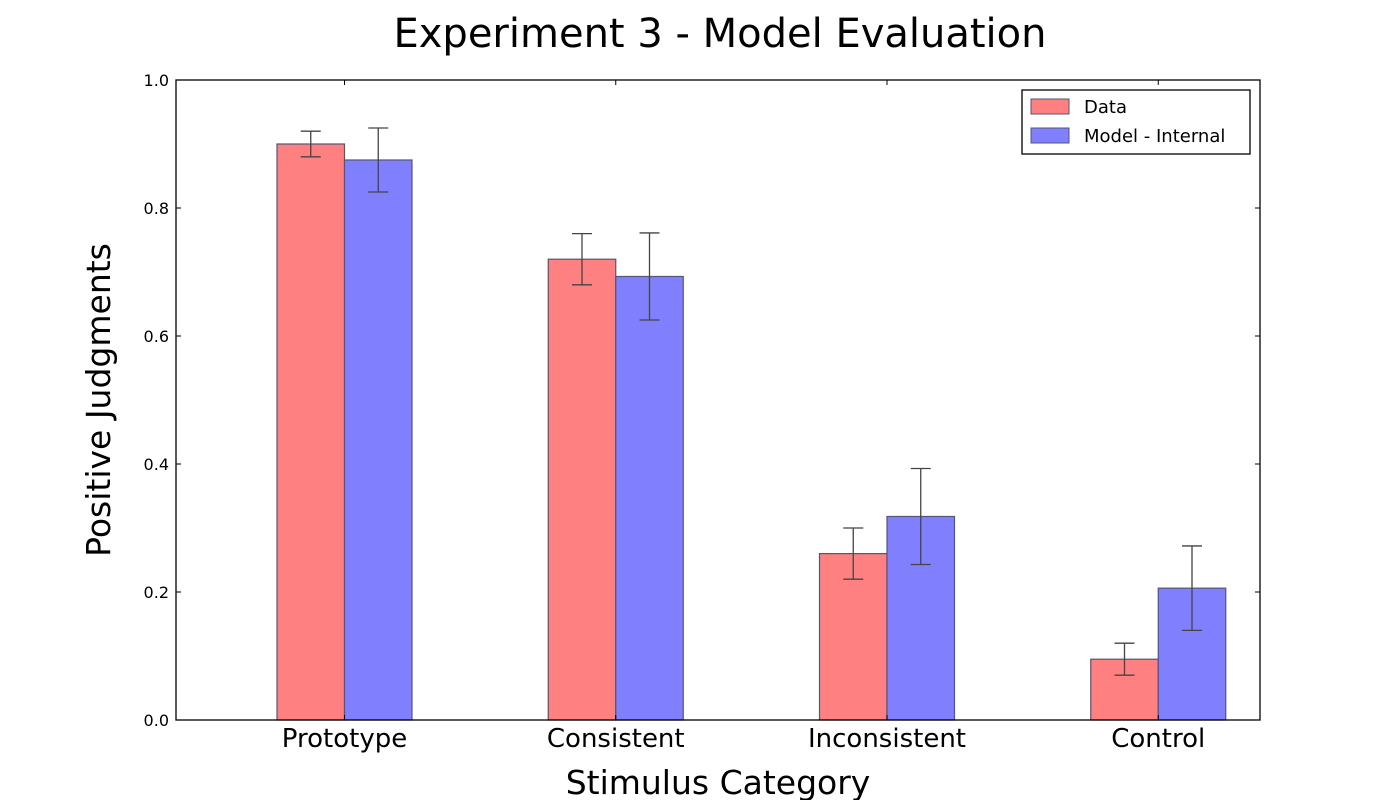 This screenshot has width=1400, height=800. I want to click on bar-data-prototype, so click(311, 432).